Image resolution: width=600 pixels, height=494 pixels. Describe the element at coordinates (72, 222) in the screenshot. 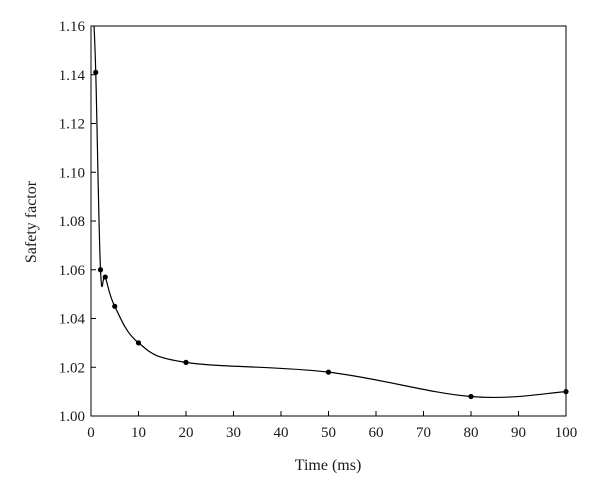

I see `y-tick-label: 1.08` at that location.